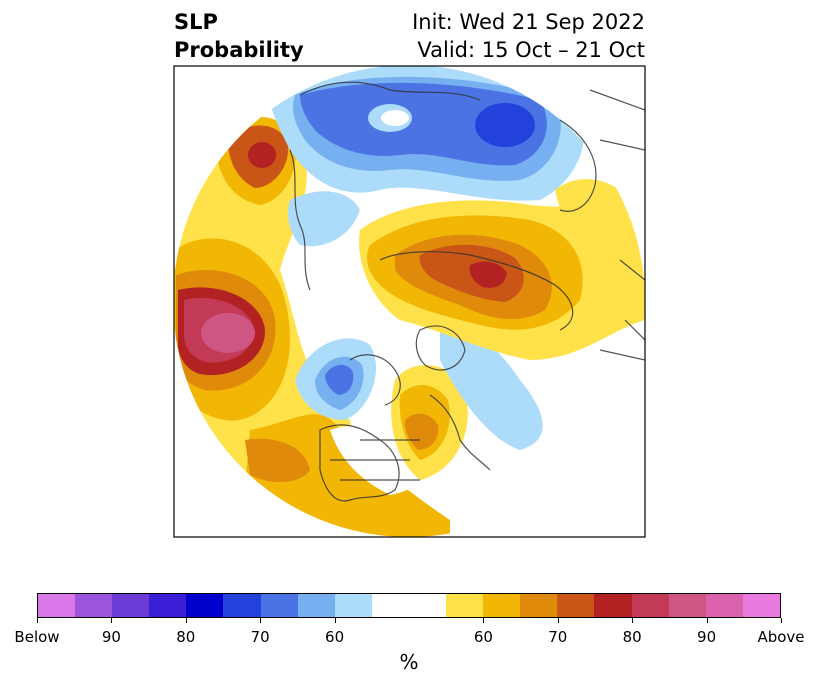 This screenshot has width=819, height=686. I want to click on colorbar-tick-label: Above, so click(781, 637).